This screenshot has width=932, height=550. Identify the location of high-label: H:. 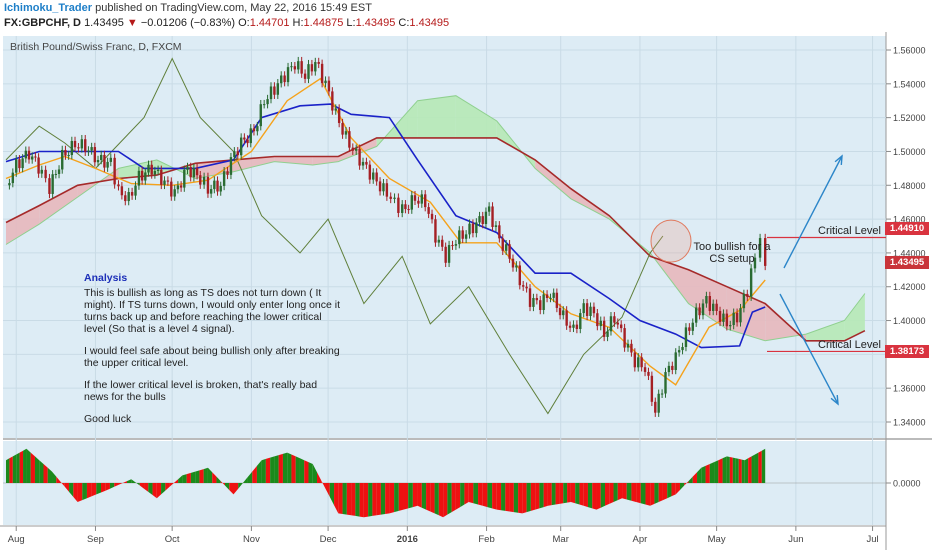
(298, 23).